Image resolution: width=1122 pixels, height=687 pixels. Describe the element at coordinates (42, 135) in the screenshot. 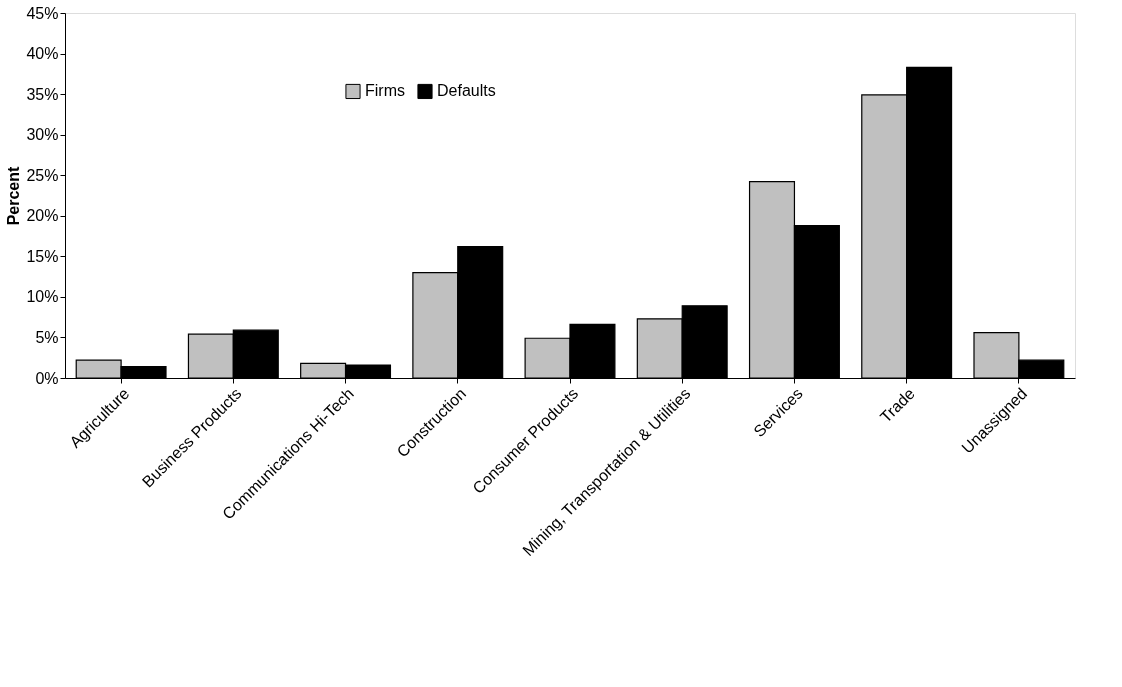

I see `y-tick-label: 30%` at that location.